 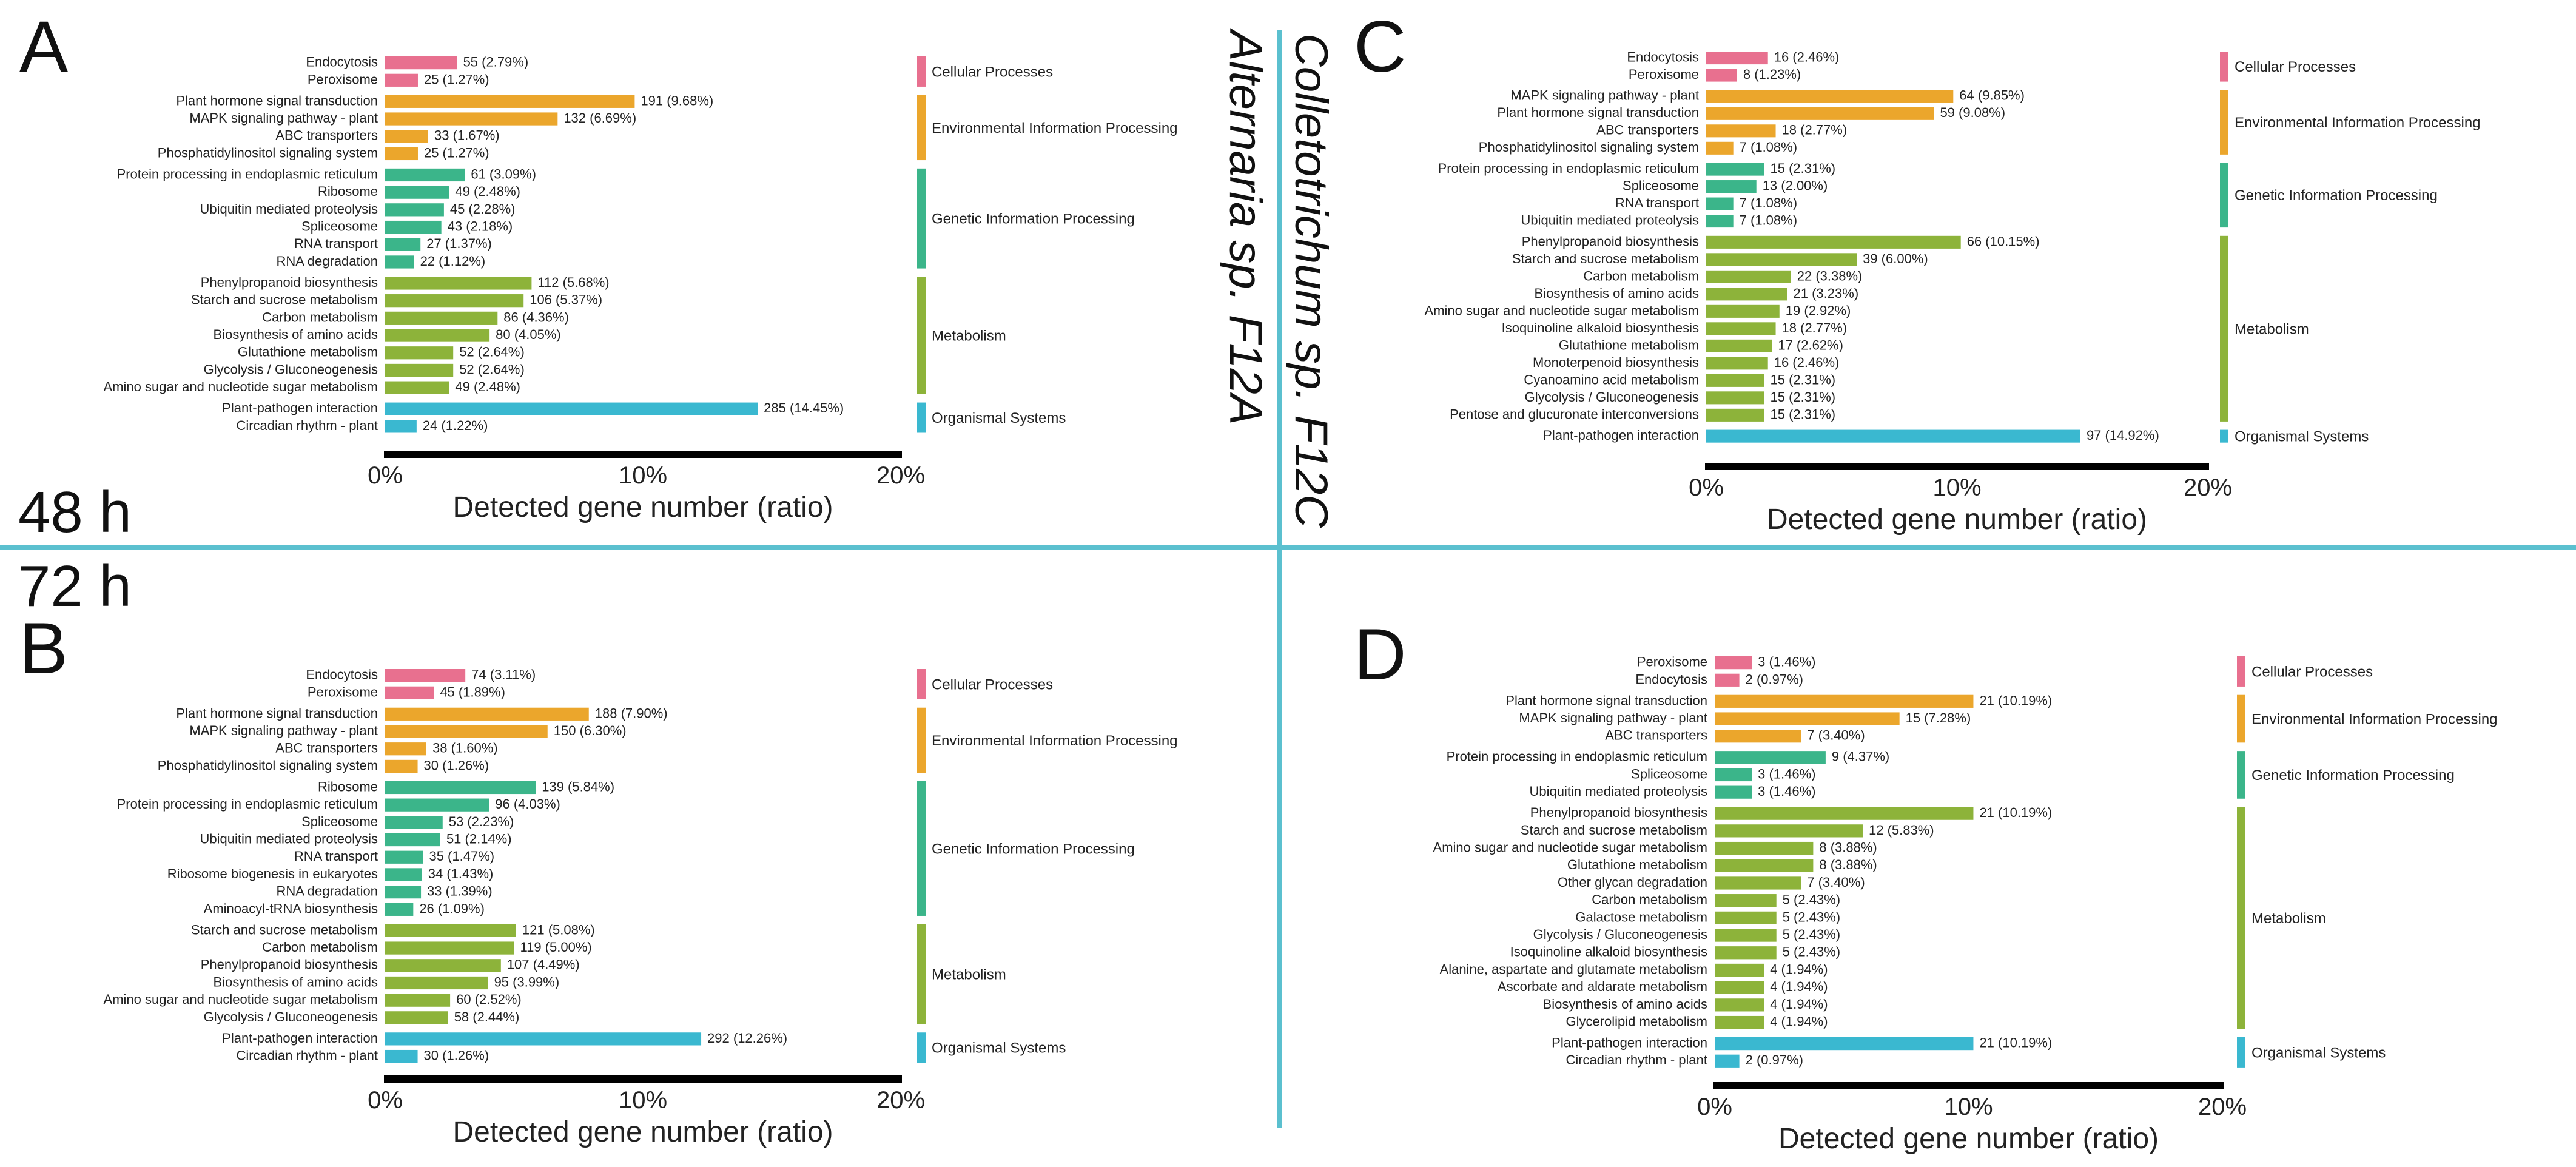 I want to click on data-label: 5 (2.43%), so click(x=1811, y=952).